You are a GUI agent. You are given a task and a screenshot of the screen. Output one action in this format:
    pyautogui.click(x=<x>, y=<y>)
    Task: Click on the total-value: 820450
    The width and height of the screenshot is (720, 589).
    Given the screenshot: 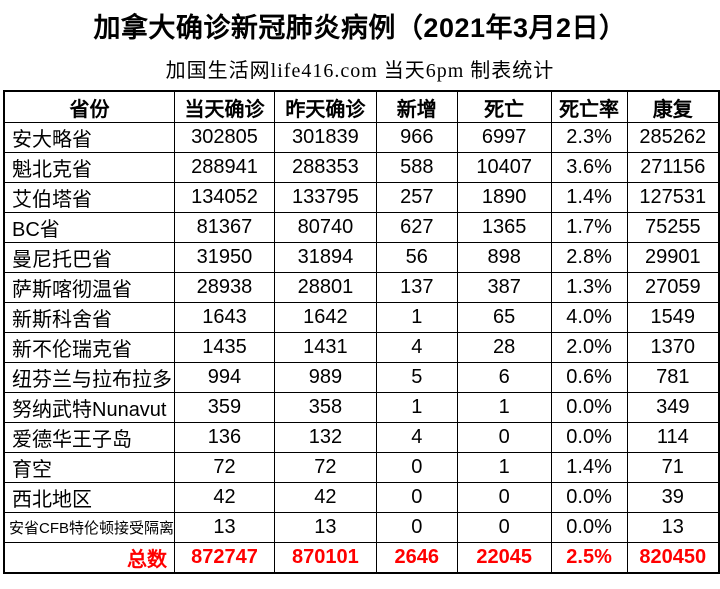 What is the action you would take?
    pyautogui.click(x=673, y=558)
    